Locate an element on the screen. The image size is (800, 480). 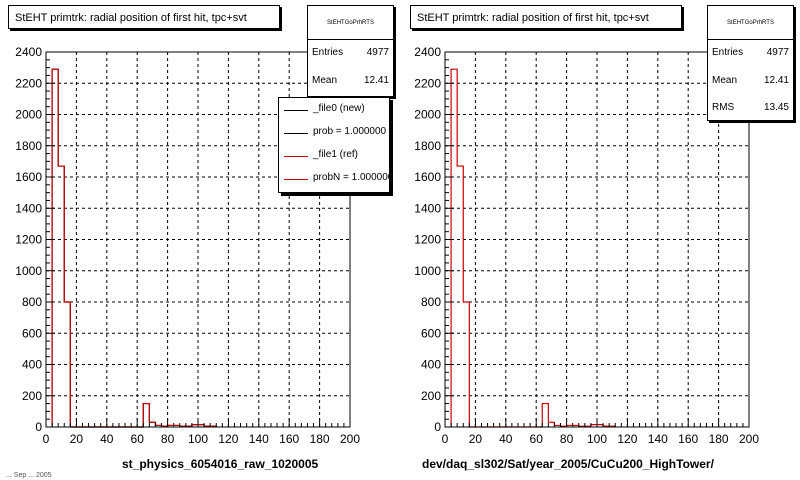
left-stats-box: StEHTGoPrhRTS Entries 4977 Mean 12.41 is located at coordinates (350, 51).